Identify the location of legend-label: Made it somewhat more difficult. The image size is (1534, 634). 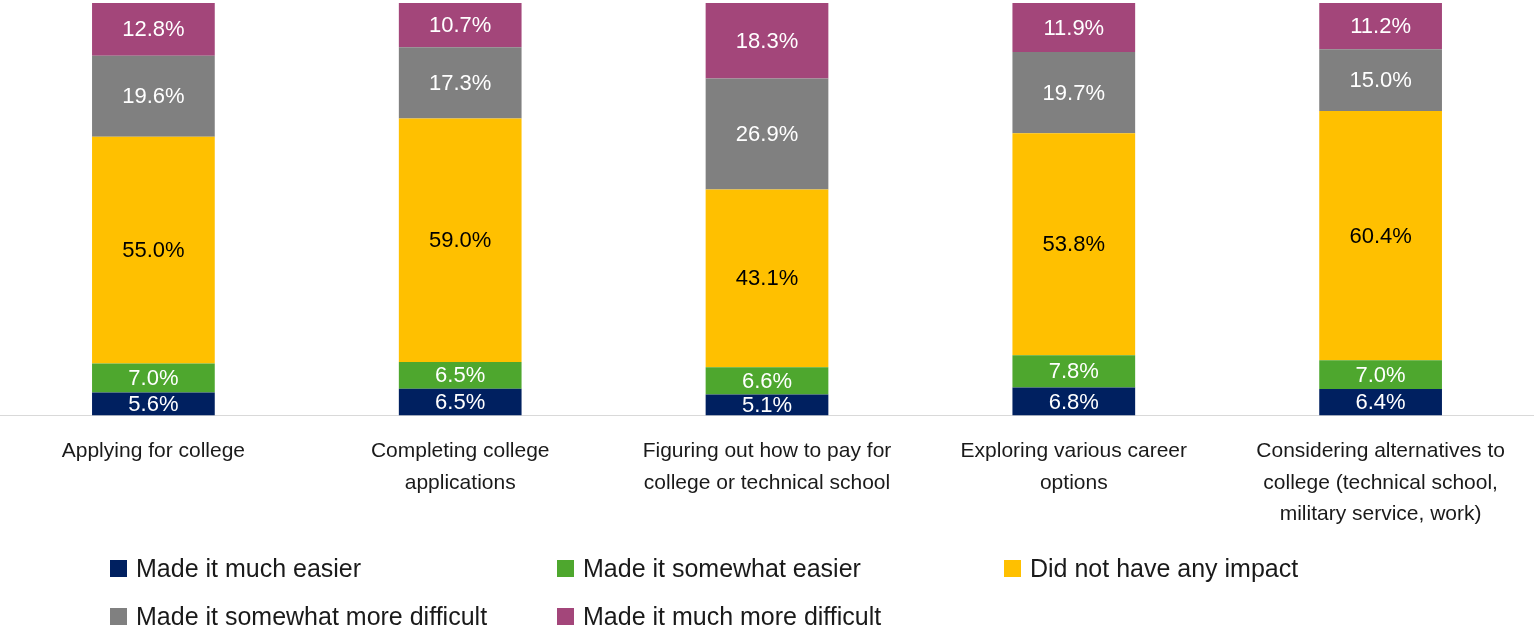
(312, 616).